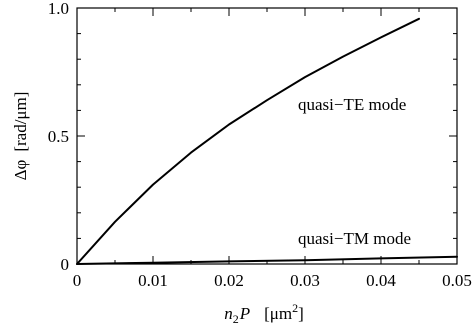  What do you see at coordinates (352, 104) in the screenshot?
I see `series-label-te: quasi−TE mode` at bounding box center [352, 104].